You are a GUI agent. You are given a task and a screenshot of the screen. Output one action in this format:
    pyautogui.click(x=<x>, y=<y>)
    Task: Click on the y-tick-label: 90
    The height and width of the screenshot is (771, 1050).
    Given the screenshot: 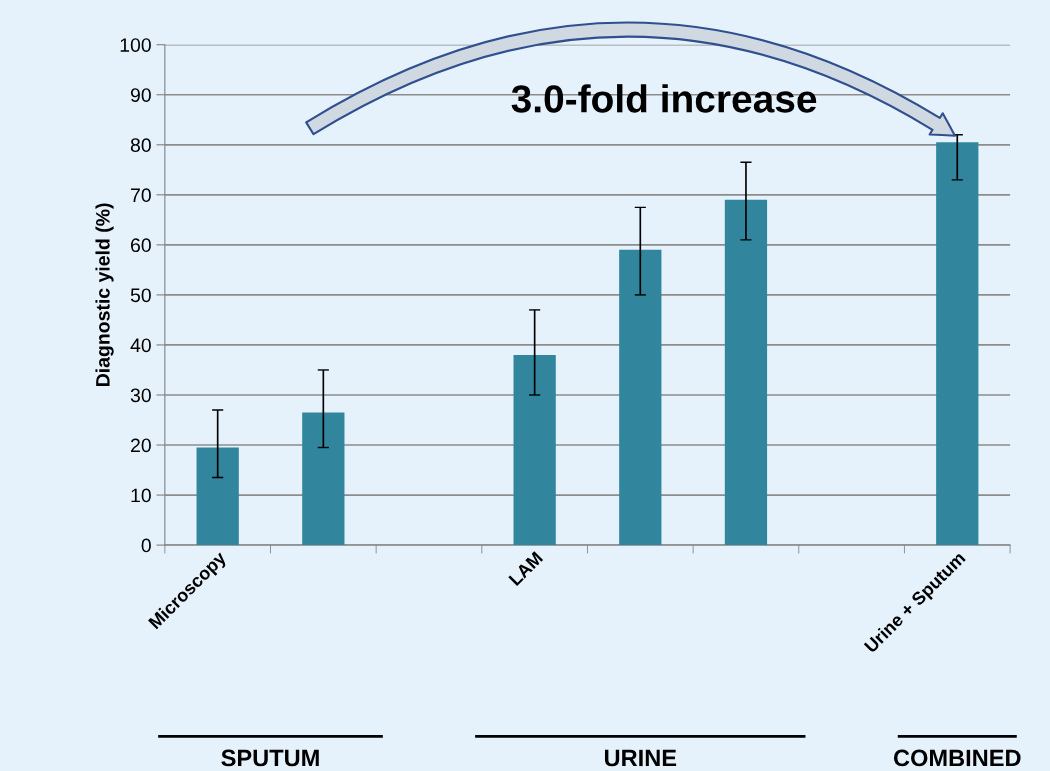 What is the action you would take?
    pyautogui.click(x=140, y=95)
    